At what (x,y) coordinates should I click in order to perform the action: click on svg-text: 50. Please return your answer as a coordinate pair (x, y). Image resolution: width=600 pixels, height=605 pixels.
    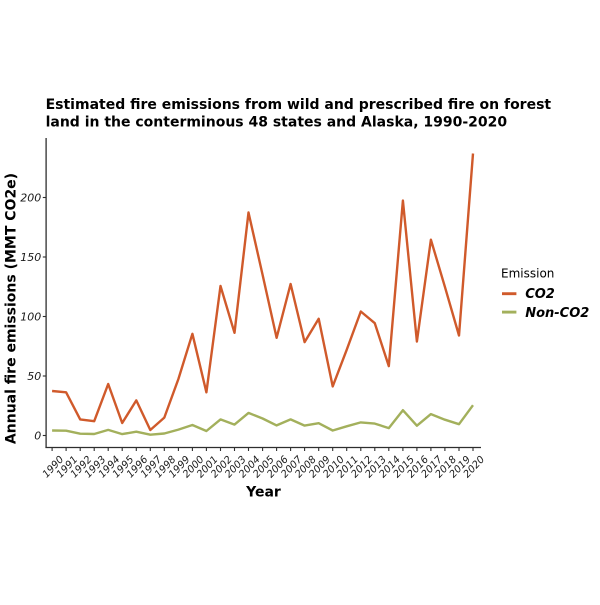
    Looking at the image, I should click on (34, 376).